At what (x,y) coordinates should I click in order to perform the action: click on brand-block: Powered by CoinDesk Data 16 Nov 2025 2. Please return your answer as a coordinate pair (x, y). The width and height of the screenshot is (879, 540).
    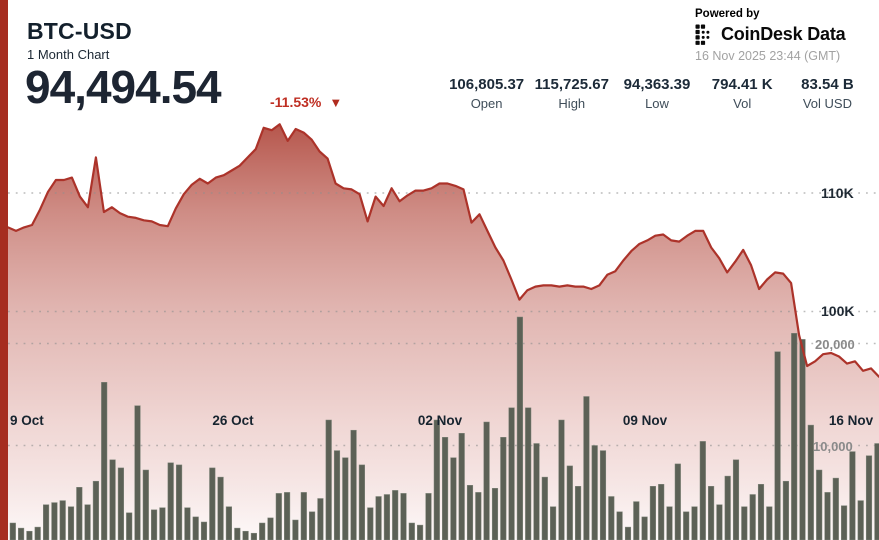
    Looking at the image, I should click on (785, 35).